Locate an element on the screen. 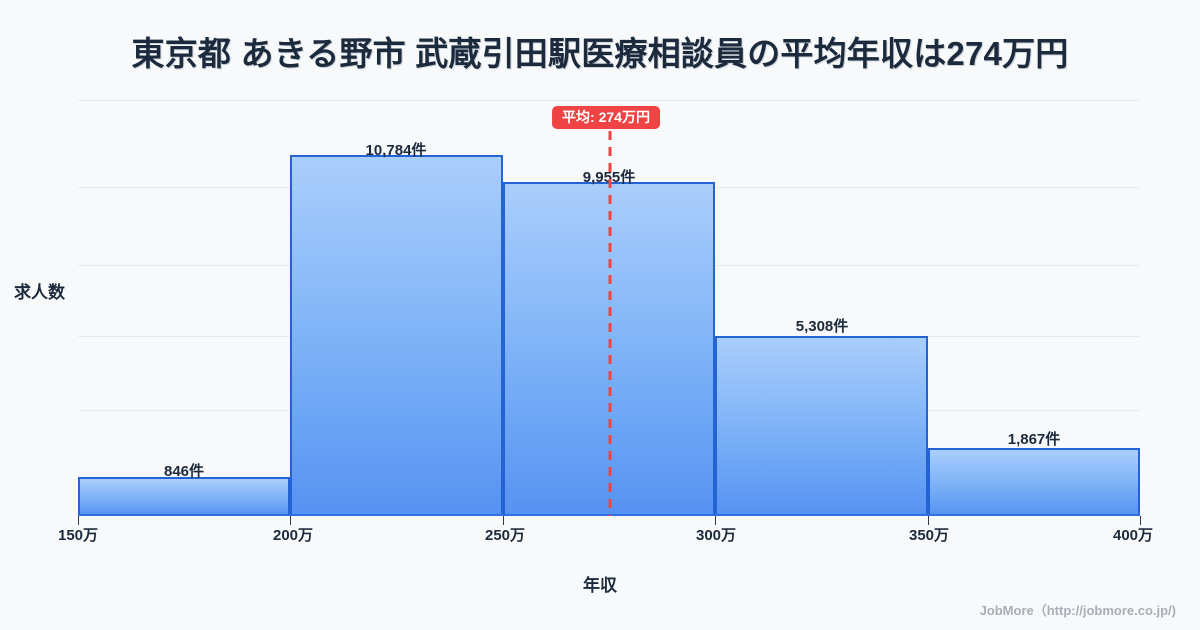  x-tick-label: 300万 is located at coordinates (716, 535).